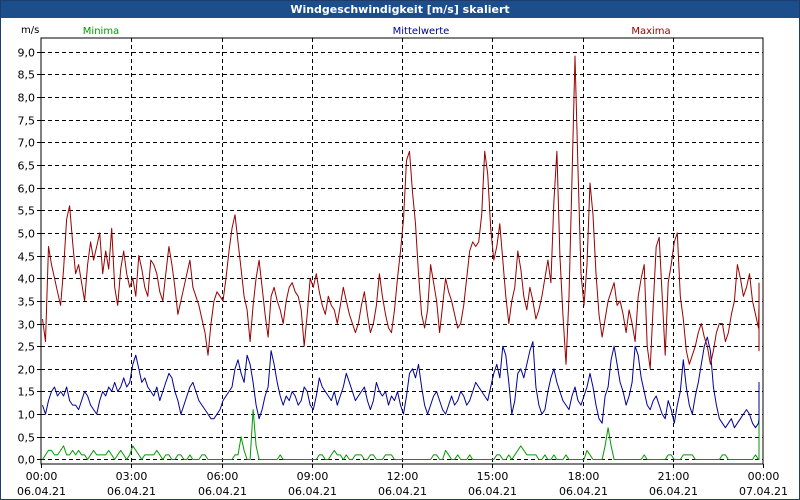 Image resolution: width=800 pixels, height=500 pixels. I want to click on series-line-minima, so click(401, 434).